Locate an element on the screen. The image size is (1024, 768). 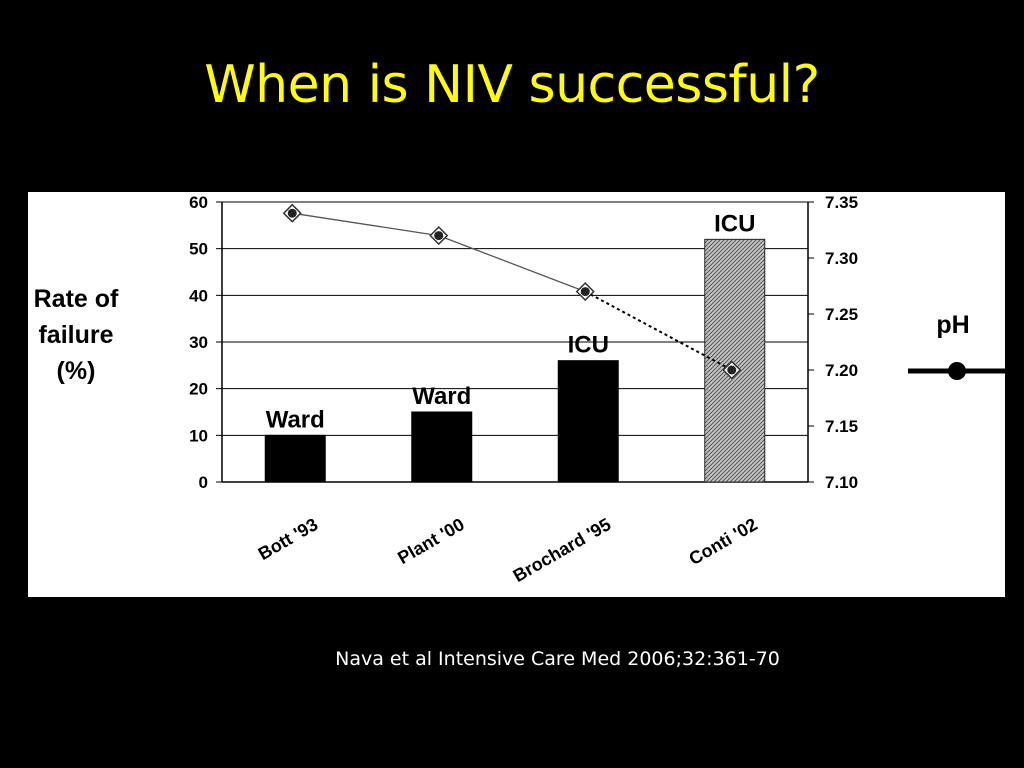
ph-line is located at coordinates (512, 291).